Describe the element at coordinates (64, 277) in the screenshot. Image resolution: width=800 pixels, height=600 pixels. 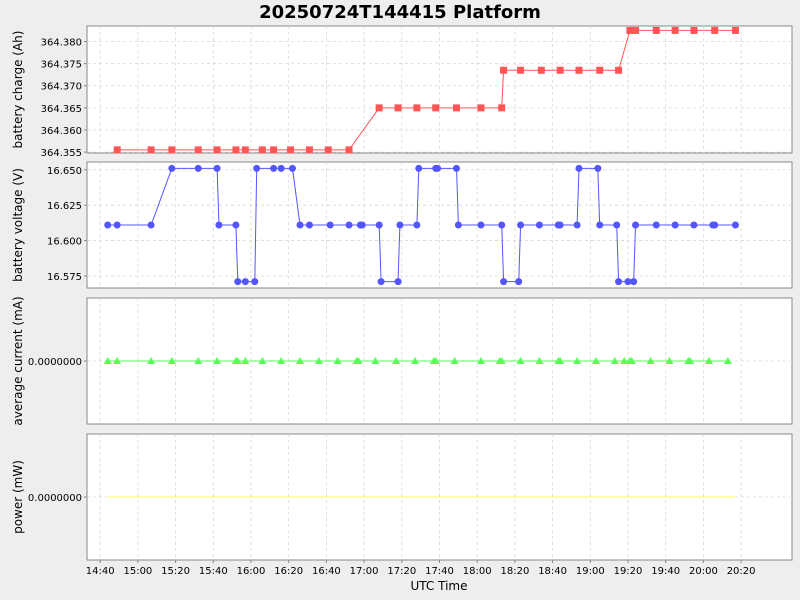
I see `y-tick-label: 16.575` at that location.